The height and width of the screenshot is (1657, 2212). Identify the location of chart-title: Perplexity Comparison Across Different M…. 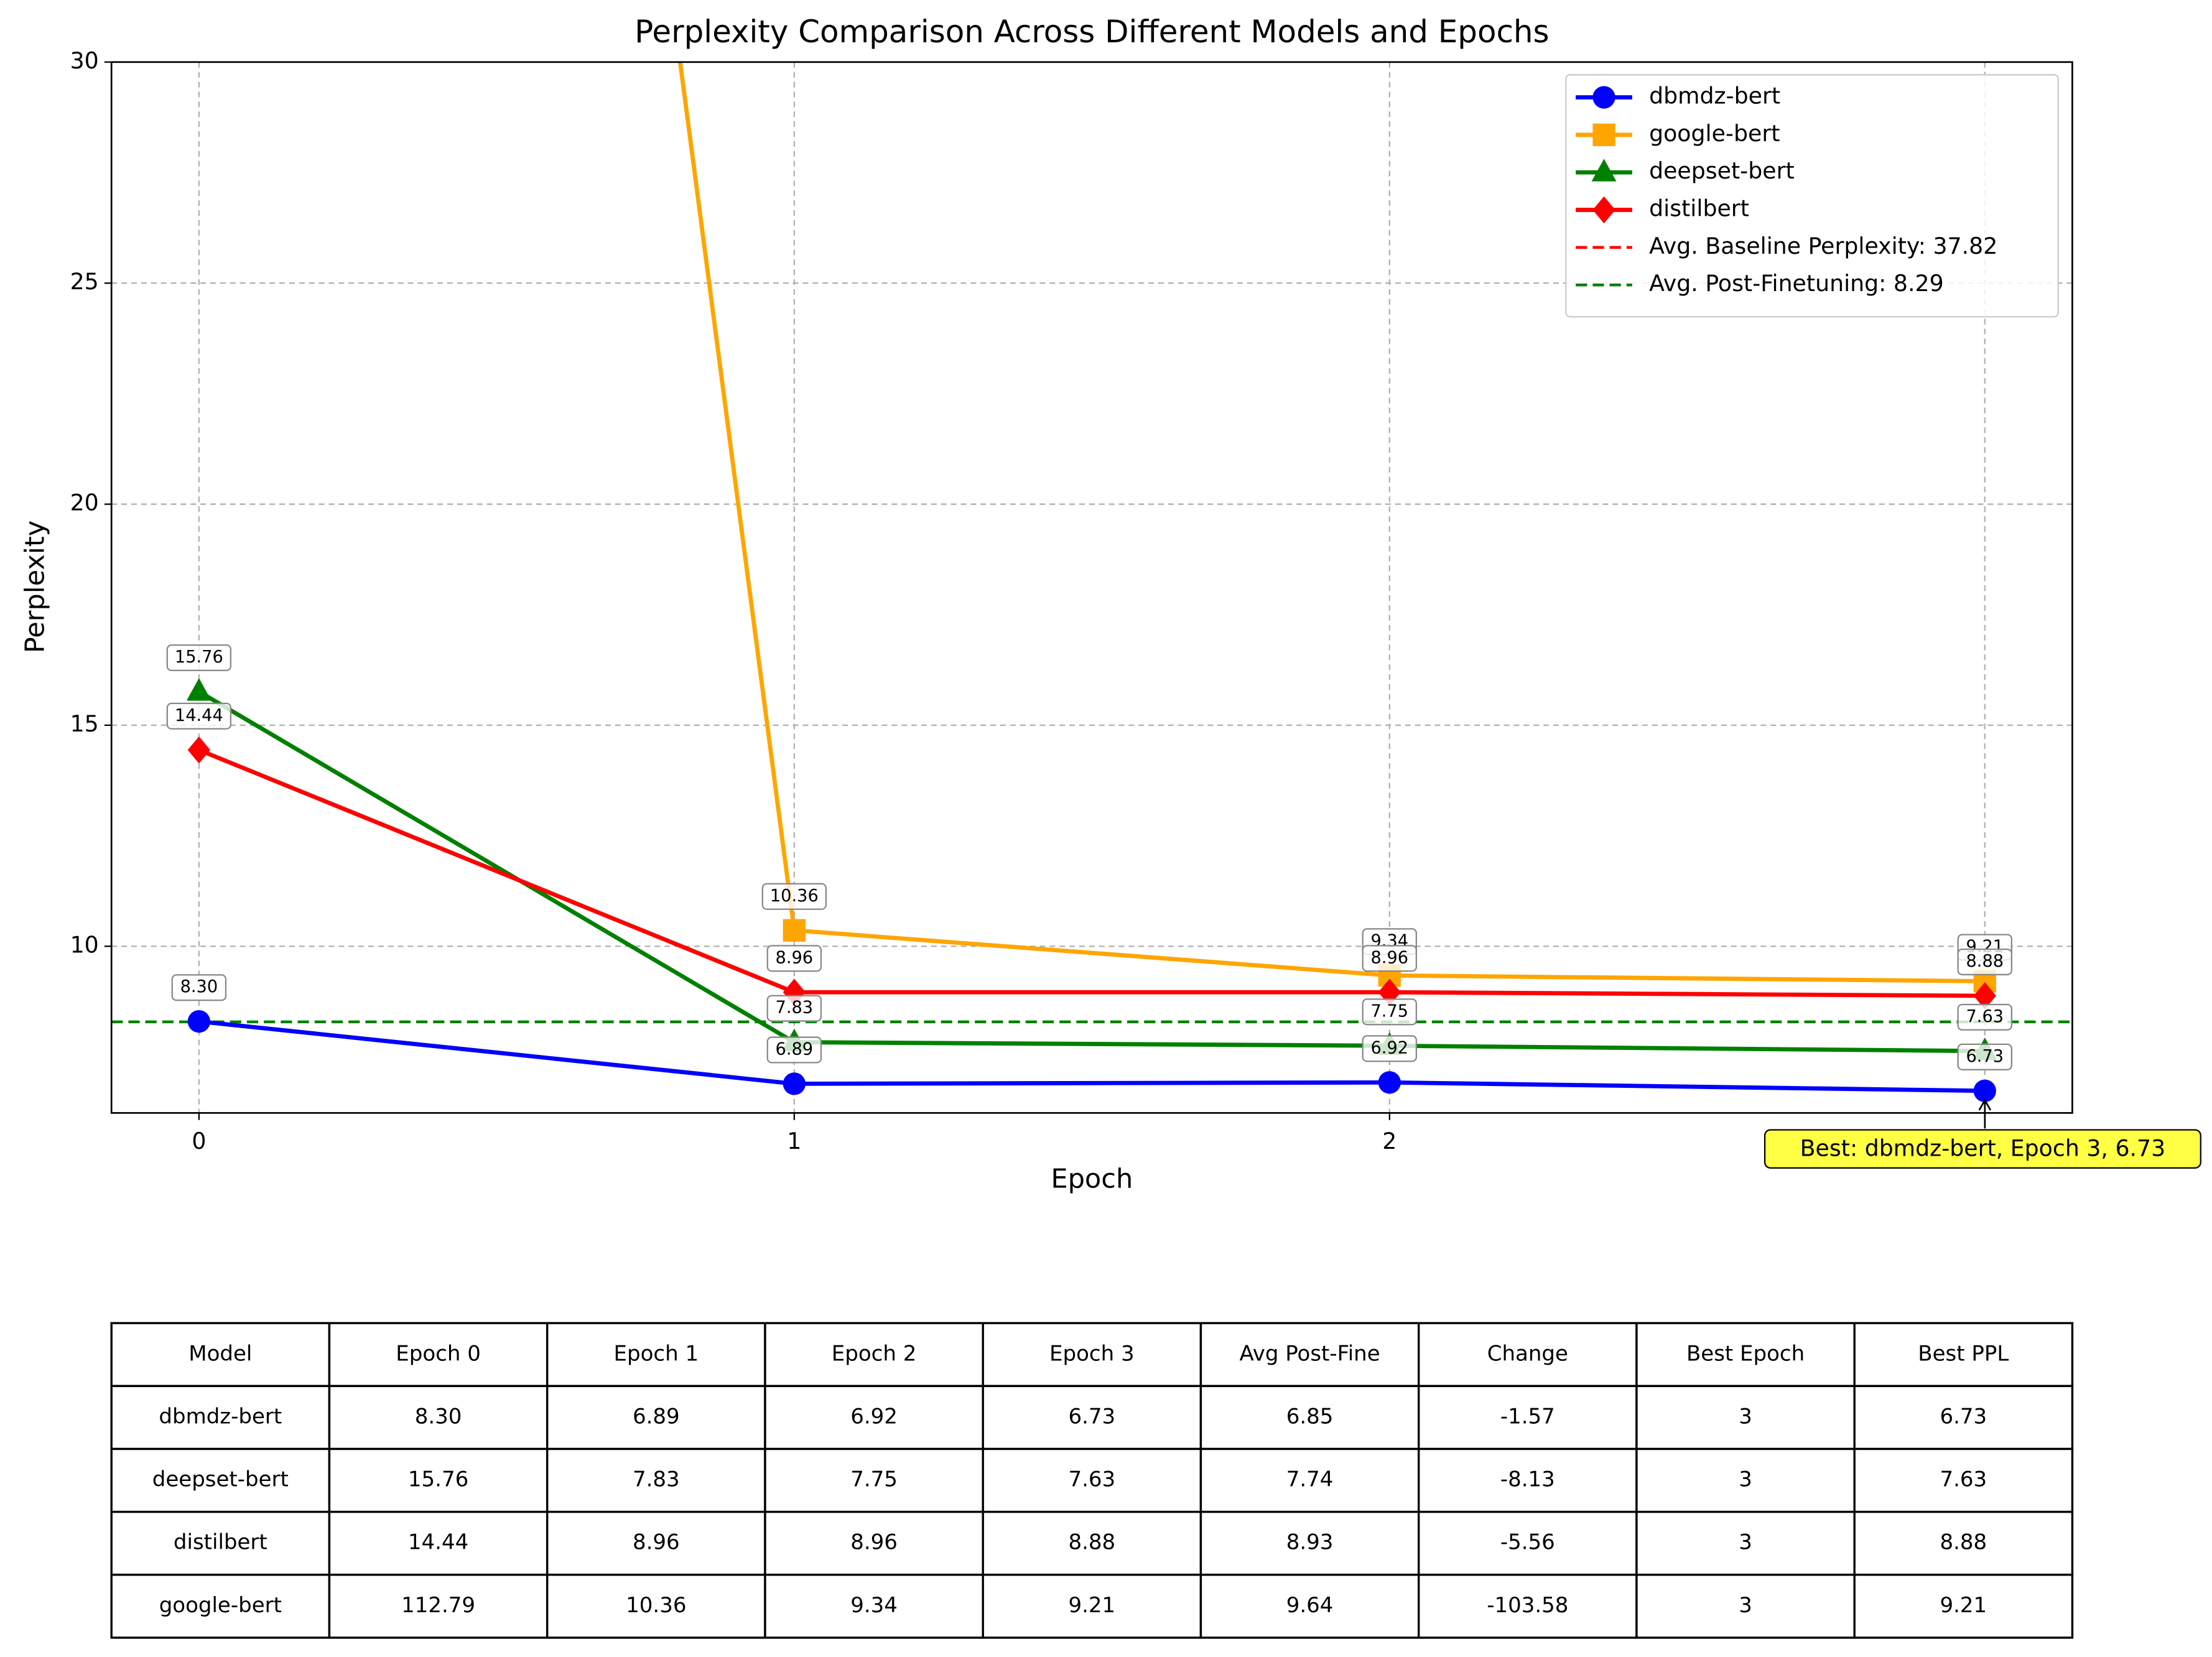
(1091, 32).